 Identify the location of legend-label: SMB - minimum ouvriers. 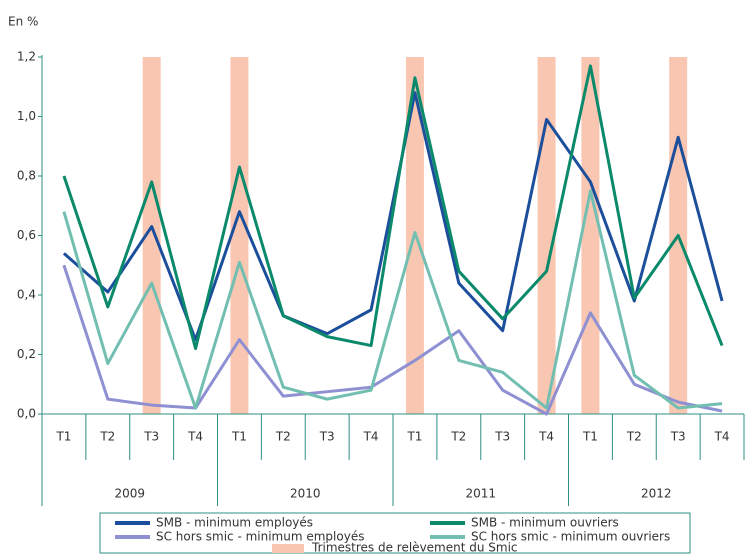
(545, 523).